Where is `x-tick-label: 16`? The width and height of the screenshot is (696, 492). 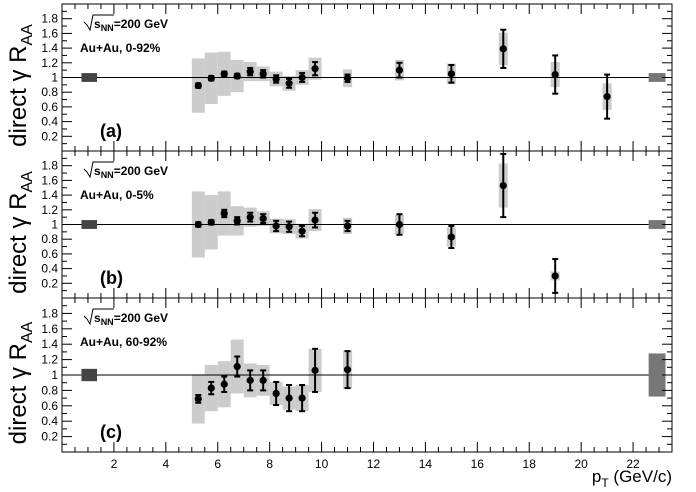
x-tick-label: 16 is located at coordinates (478, 464).